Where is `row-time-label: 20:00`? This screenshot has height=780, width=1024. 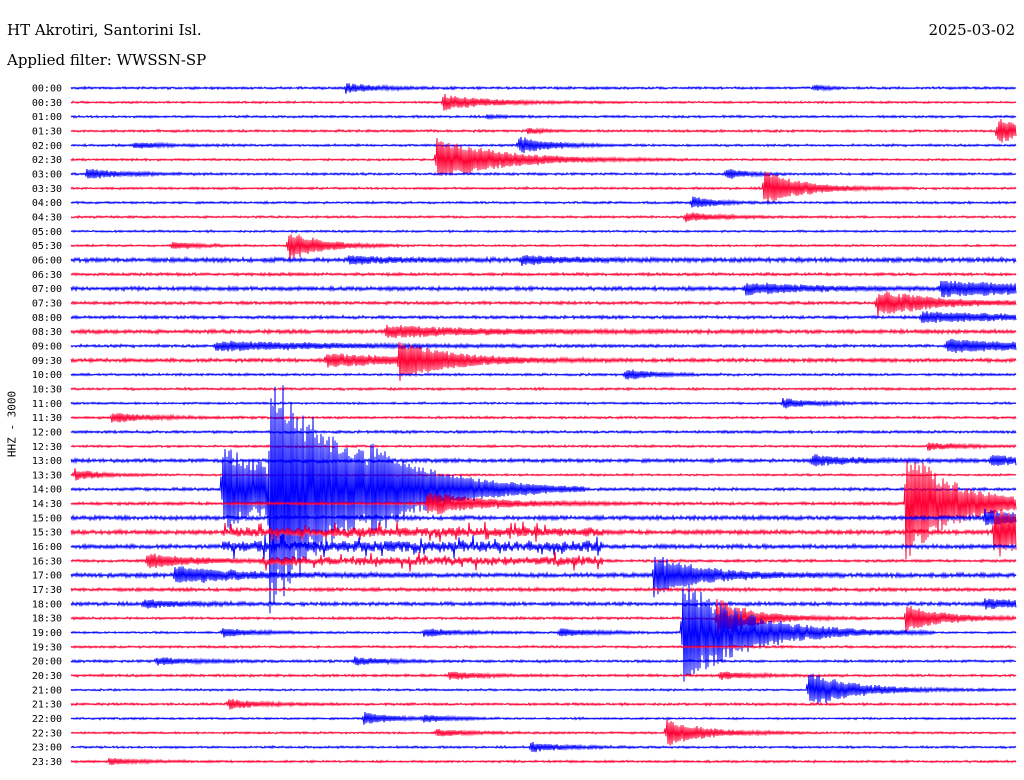
row-time-label: 20:00 is located at coordinates (47, 662).